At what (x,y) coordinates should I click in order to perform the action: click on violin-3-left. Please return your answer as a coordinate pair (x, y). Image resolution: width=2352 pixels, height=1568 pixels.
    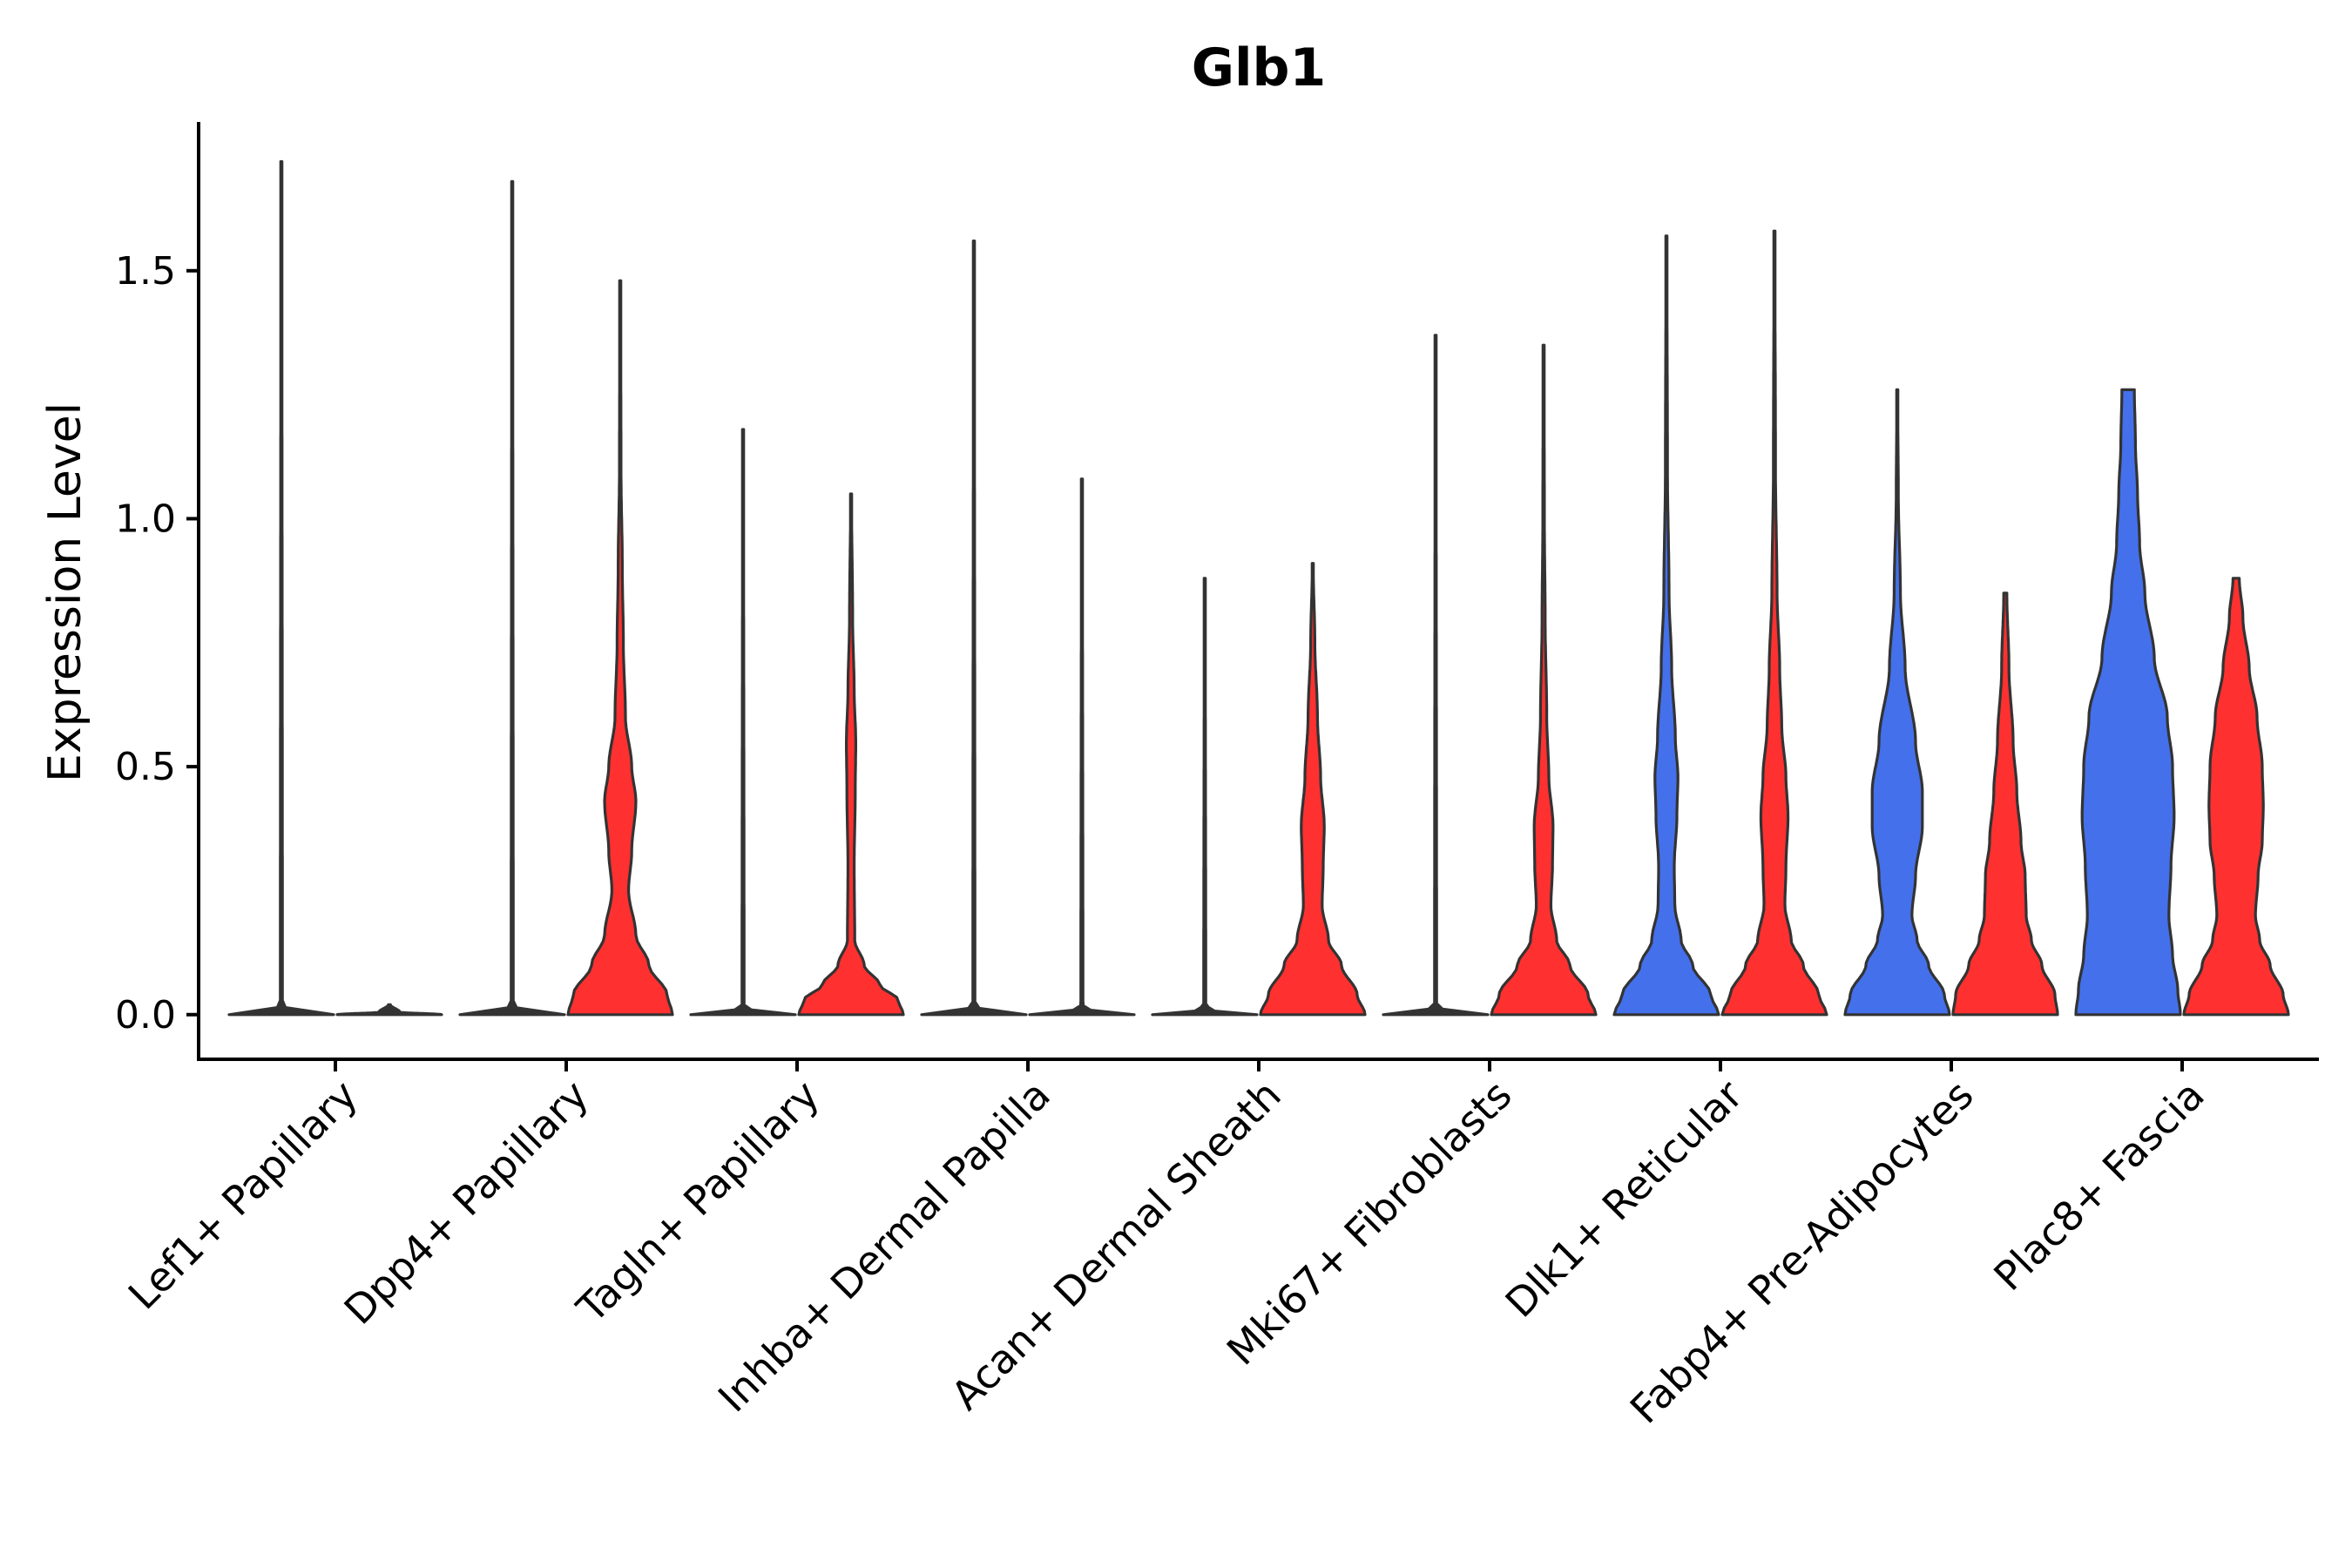
    Looking at the image, I should click on (974, 628).